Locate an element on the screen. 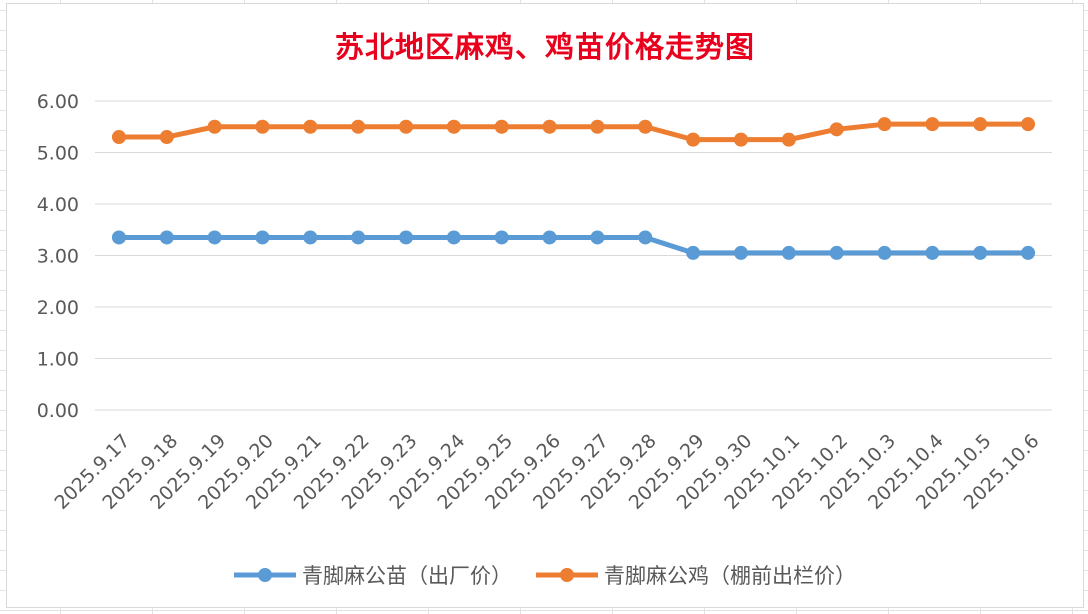 The height and width of the screenshot is (614, 1088). y-tick-label: 1.00 is located at coordinates (58, 360).